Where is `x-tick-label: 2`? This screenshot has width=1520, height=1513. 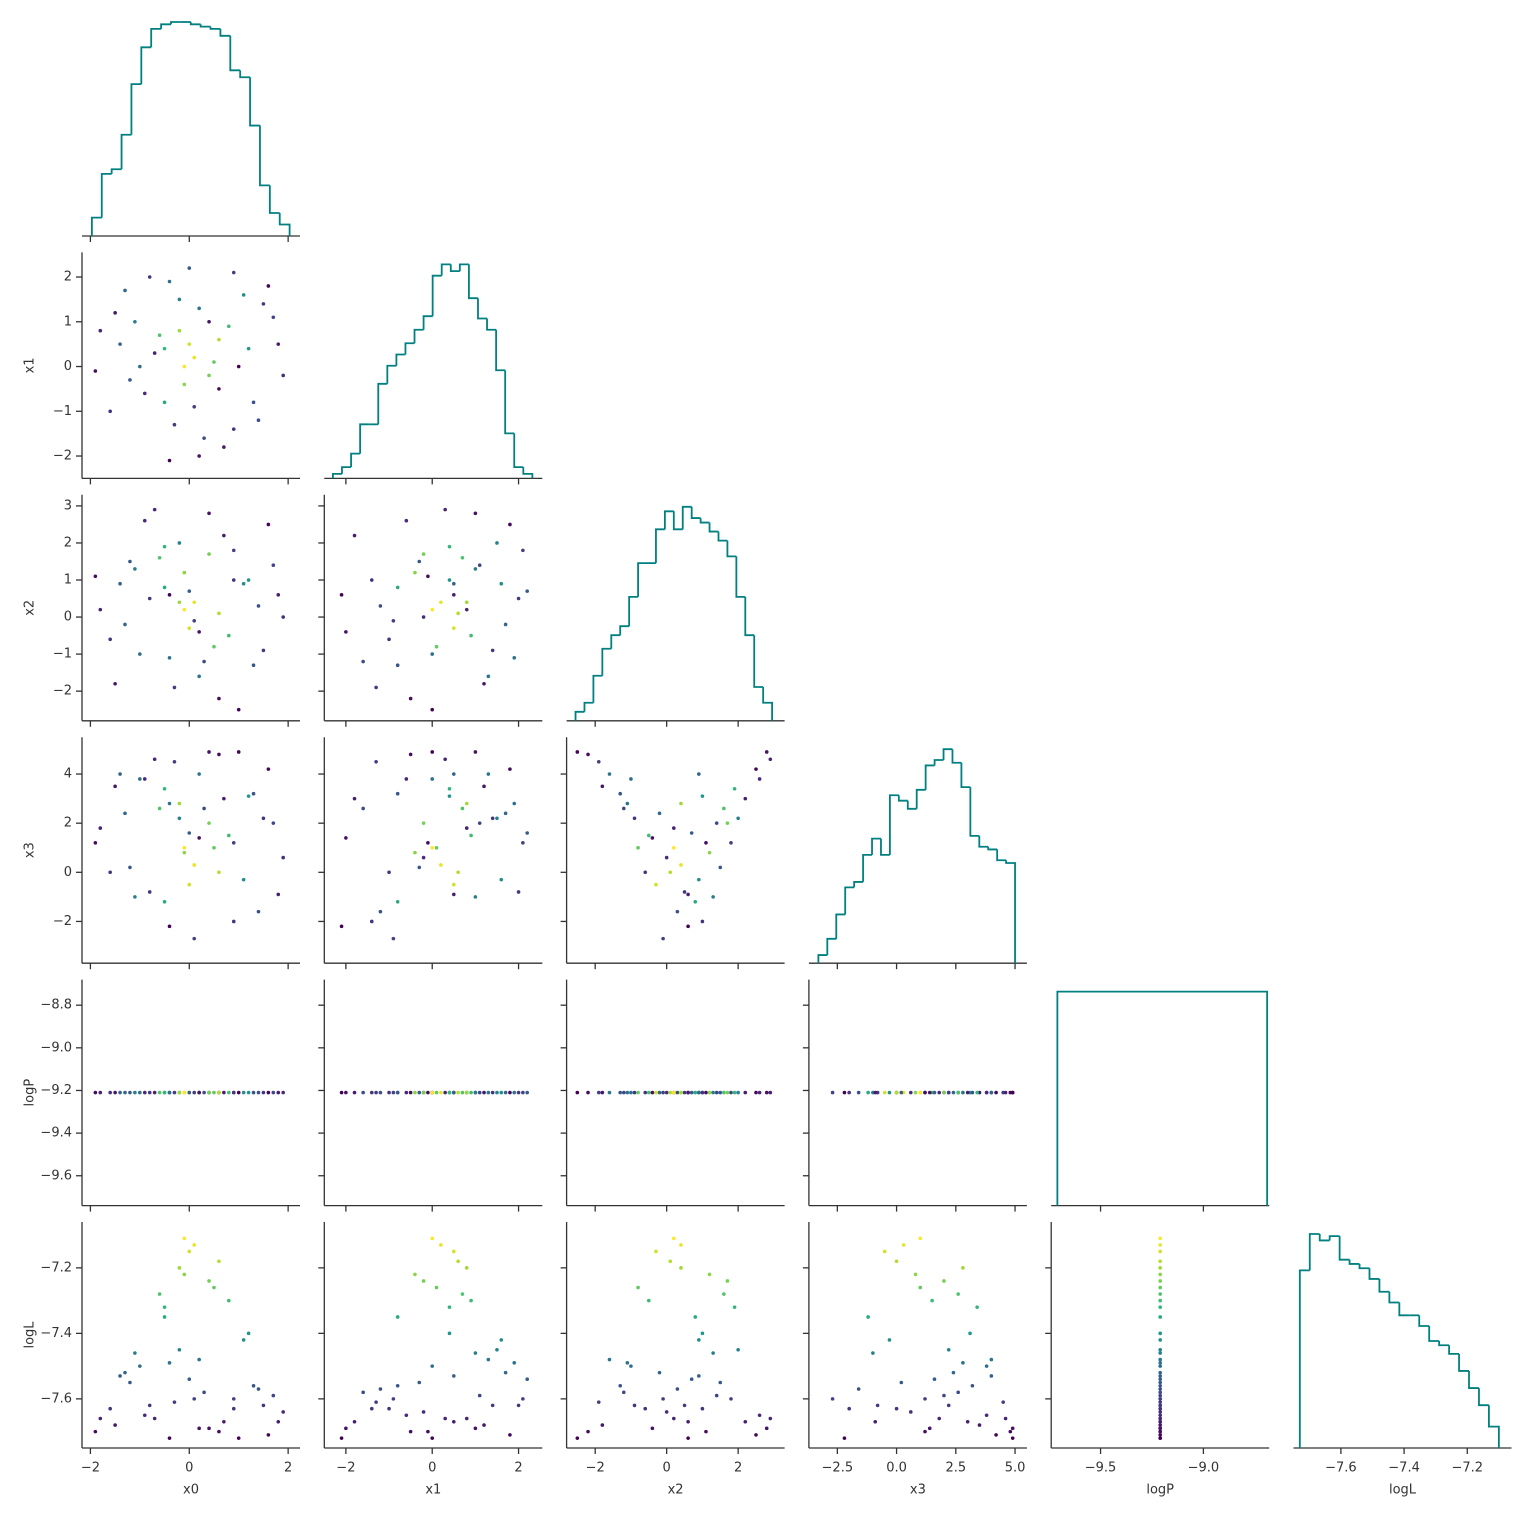 x-tick-label: 2 is located at coordinates (518, 1468).